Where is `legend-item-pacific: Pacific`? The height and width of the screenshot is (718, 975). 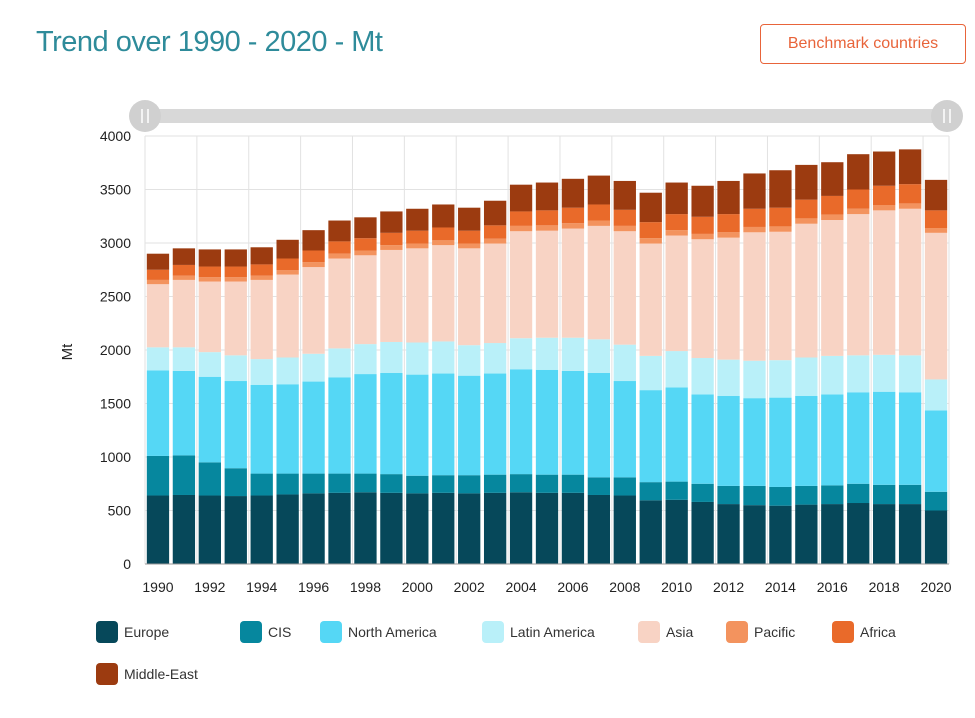 legend-item-pacific: Pacific is located at coordinates (760, 632).